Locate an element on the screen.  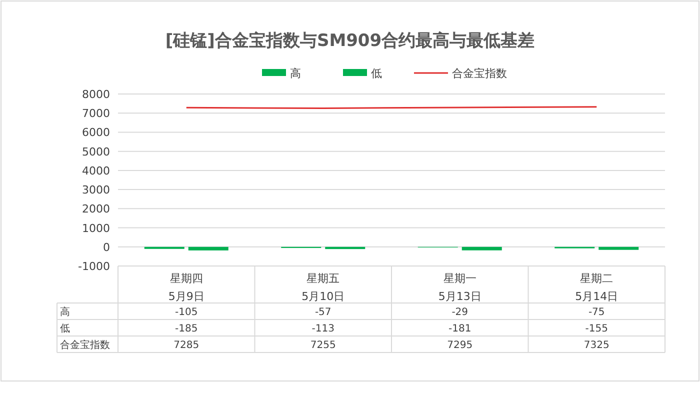
x-tick-label: 星期四 5月9日 is located at coordinates (186, 287).